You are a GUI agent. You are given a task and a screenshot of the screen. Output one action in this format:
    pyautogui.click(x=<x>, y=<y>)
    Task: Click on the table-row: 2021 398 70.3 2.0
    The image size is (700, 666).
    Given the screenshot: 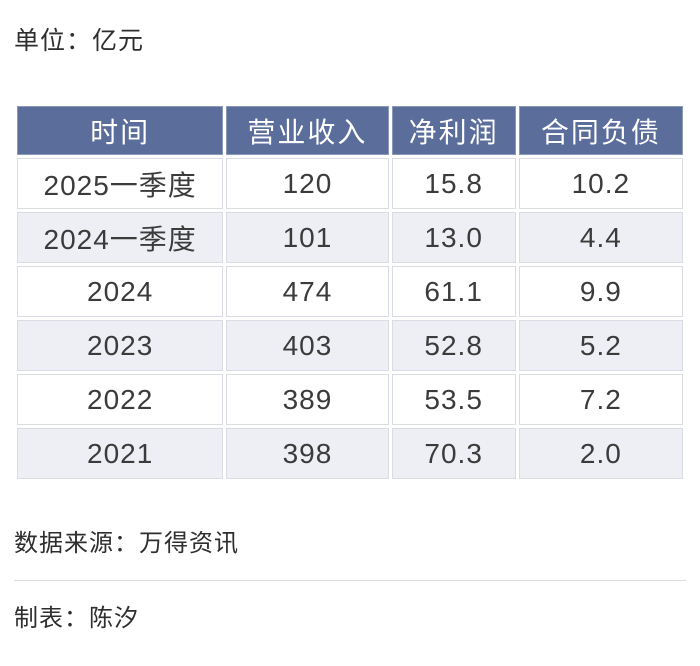 What is the action you would take?
    pyautogui.click(x=350, y=453)
    